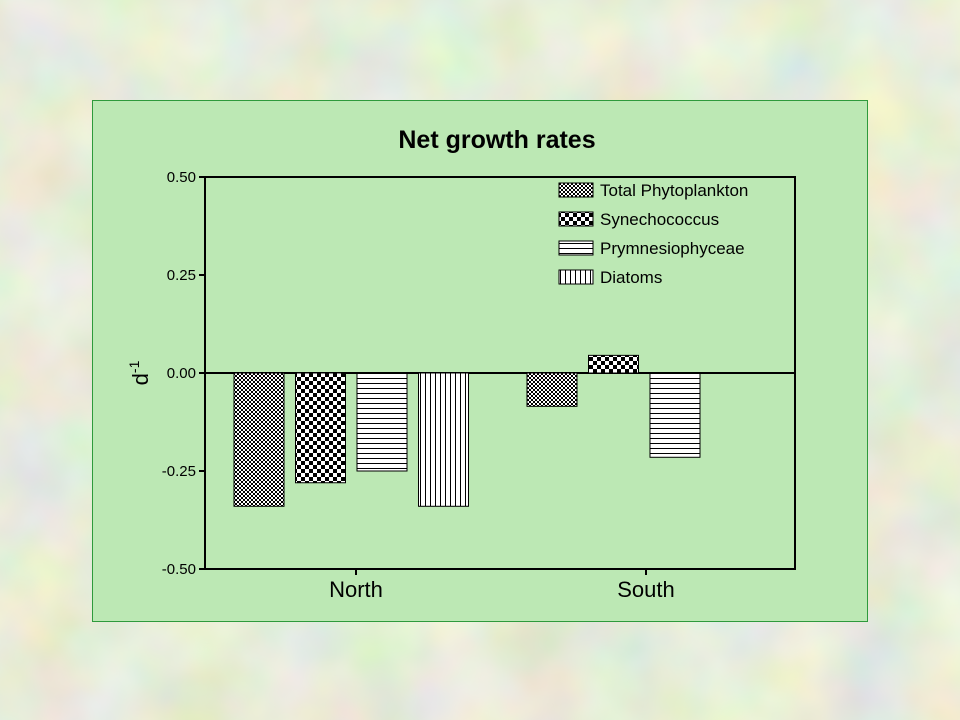 The width and height of the screenshot is (960, 720). I want to click on legend-label: Prymnesiophyceae, so click(672, 248).